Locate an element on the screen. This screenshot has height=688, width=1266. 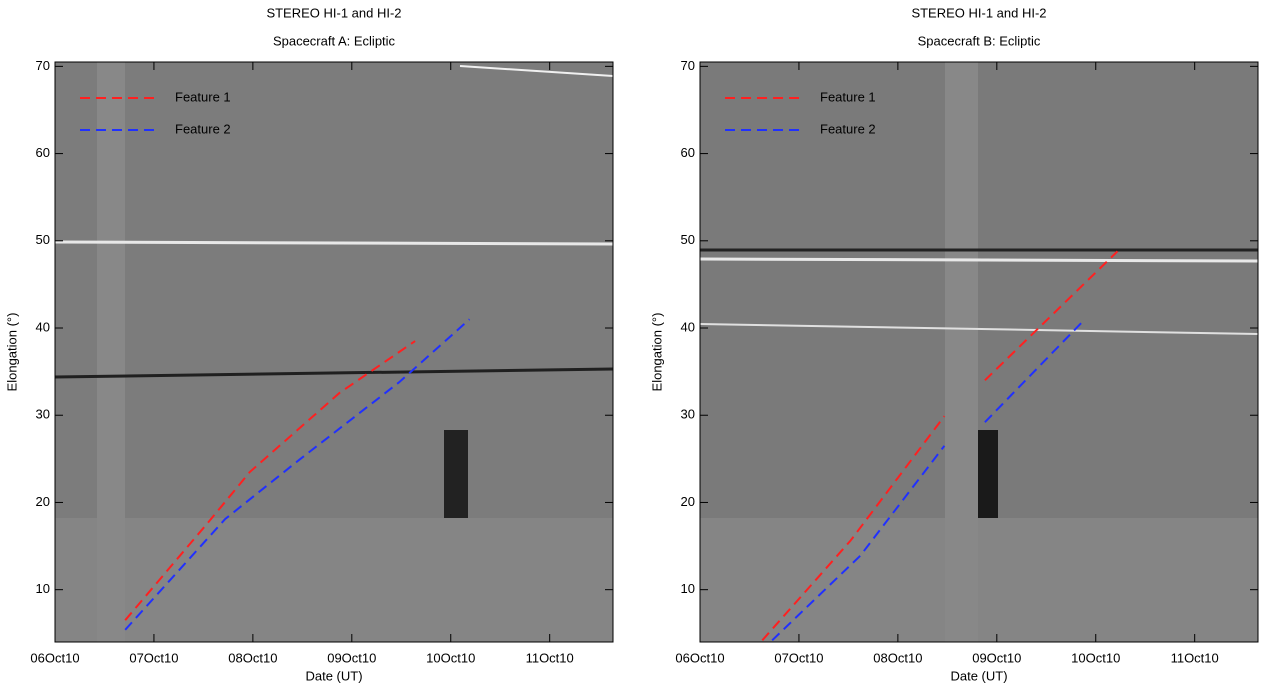
chart-subtitle: Spacecraft B: Ecliptic is located at coordinates (979, 40).